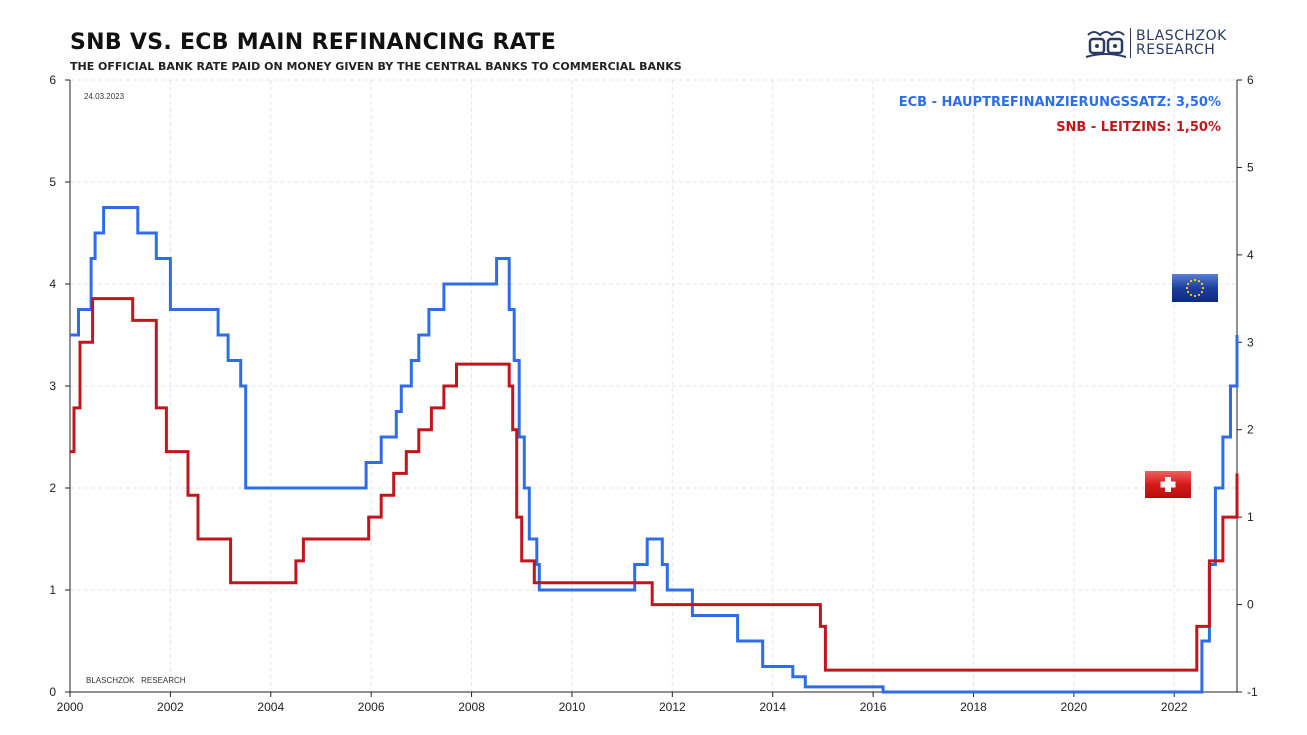 The image size is (1307, 735). What do you see at coordinates (270, 707) in the screenshot?
I see `x-tick-label: 2004` at bounding box center [270, 707].